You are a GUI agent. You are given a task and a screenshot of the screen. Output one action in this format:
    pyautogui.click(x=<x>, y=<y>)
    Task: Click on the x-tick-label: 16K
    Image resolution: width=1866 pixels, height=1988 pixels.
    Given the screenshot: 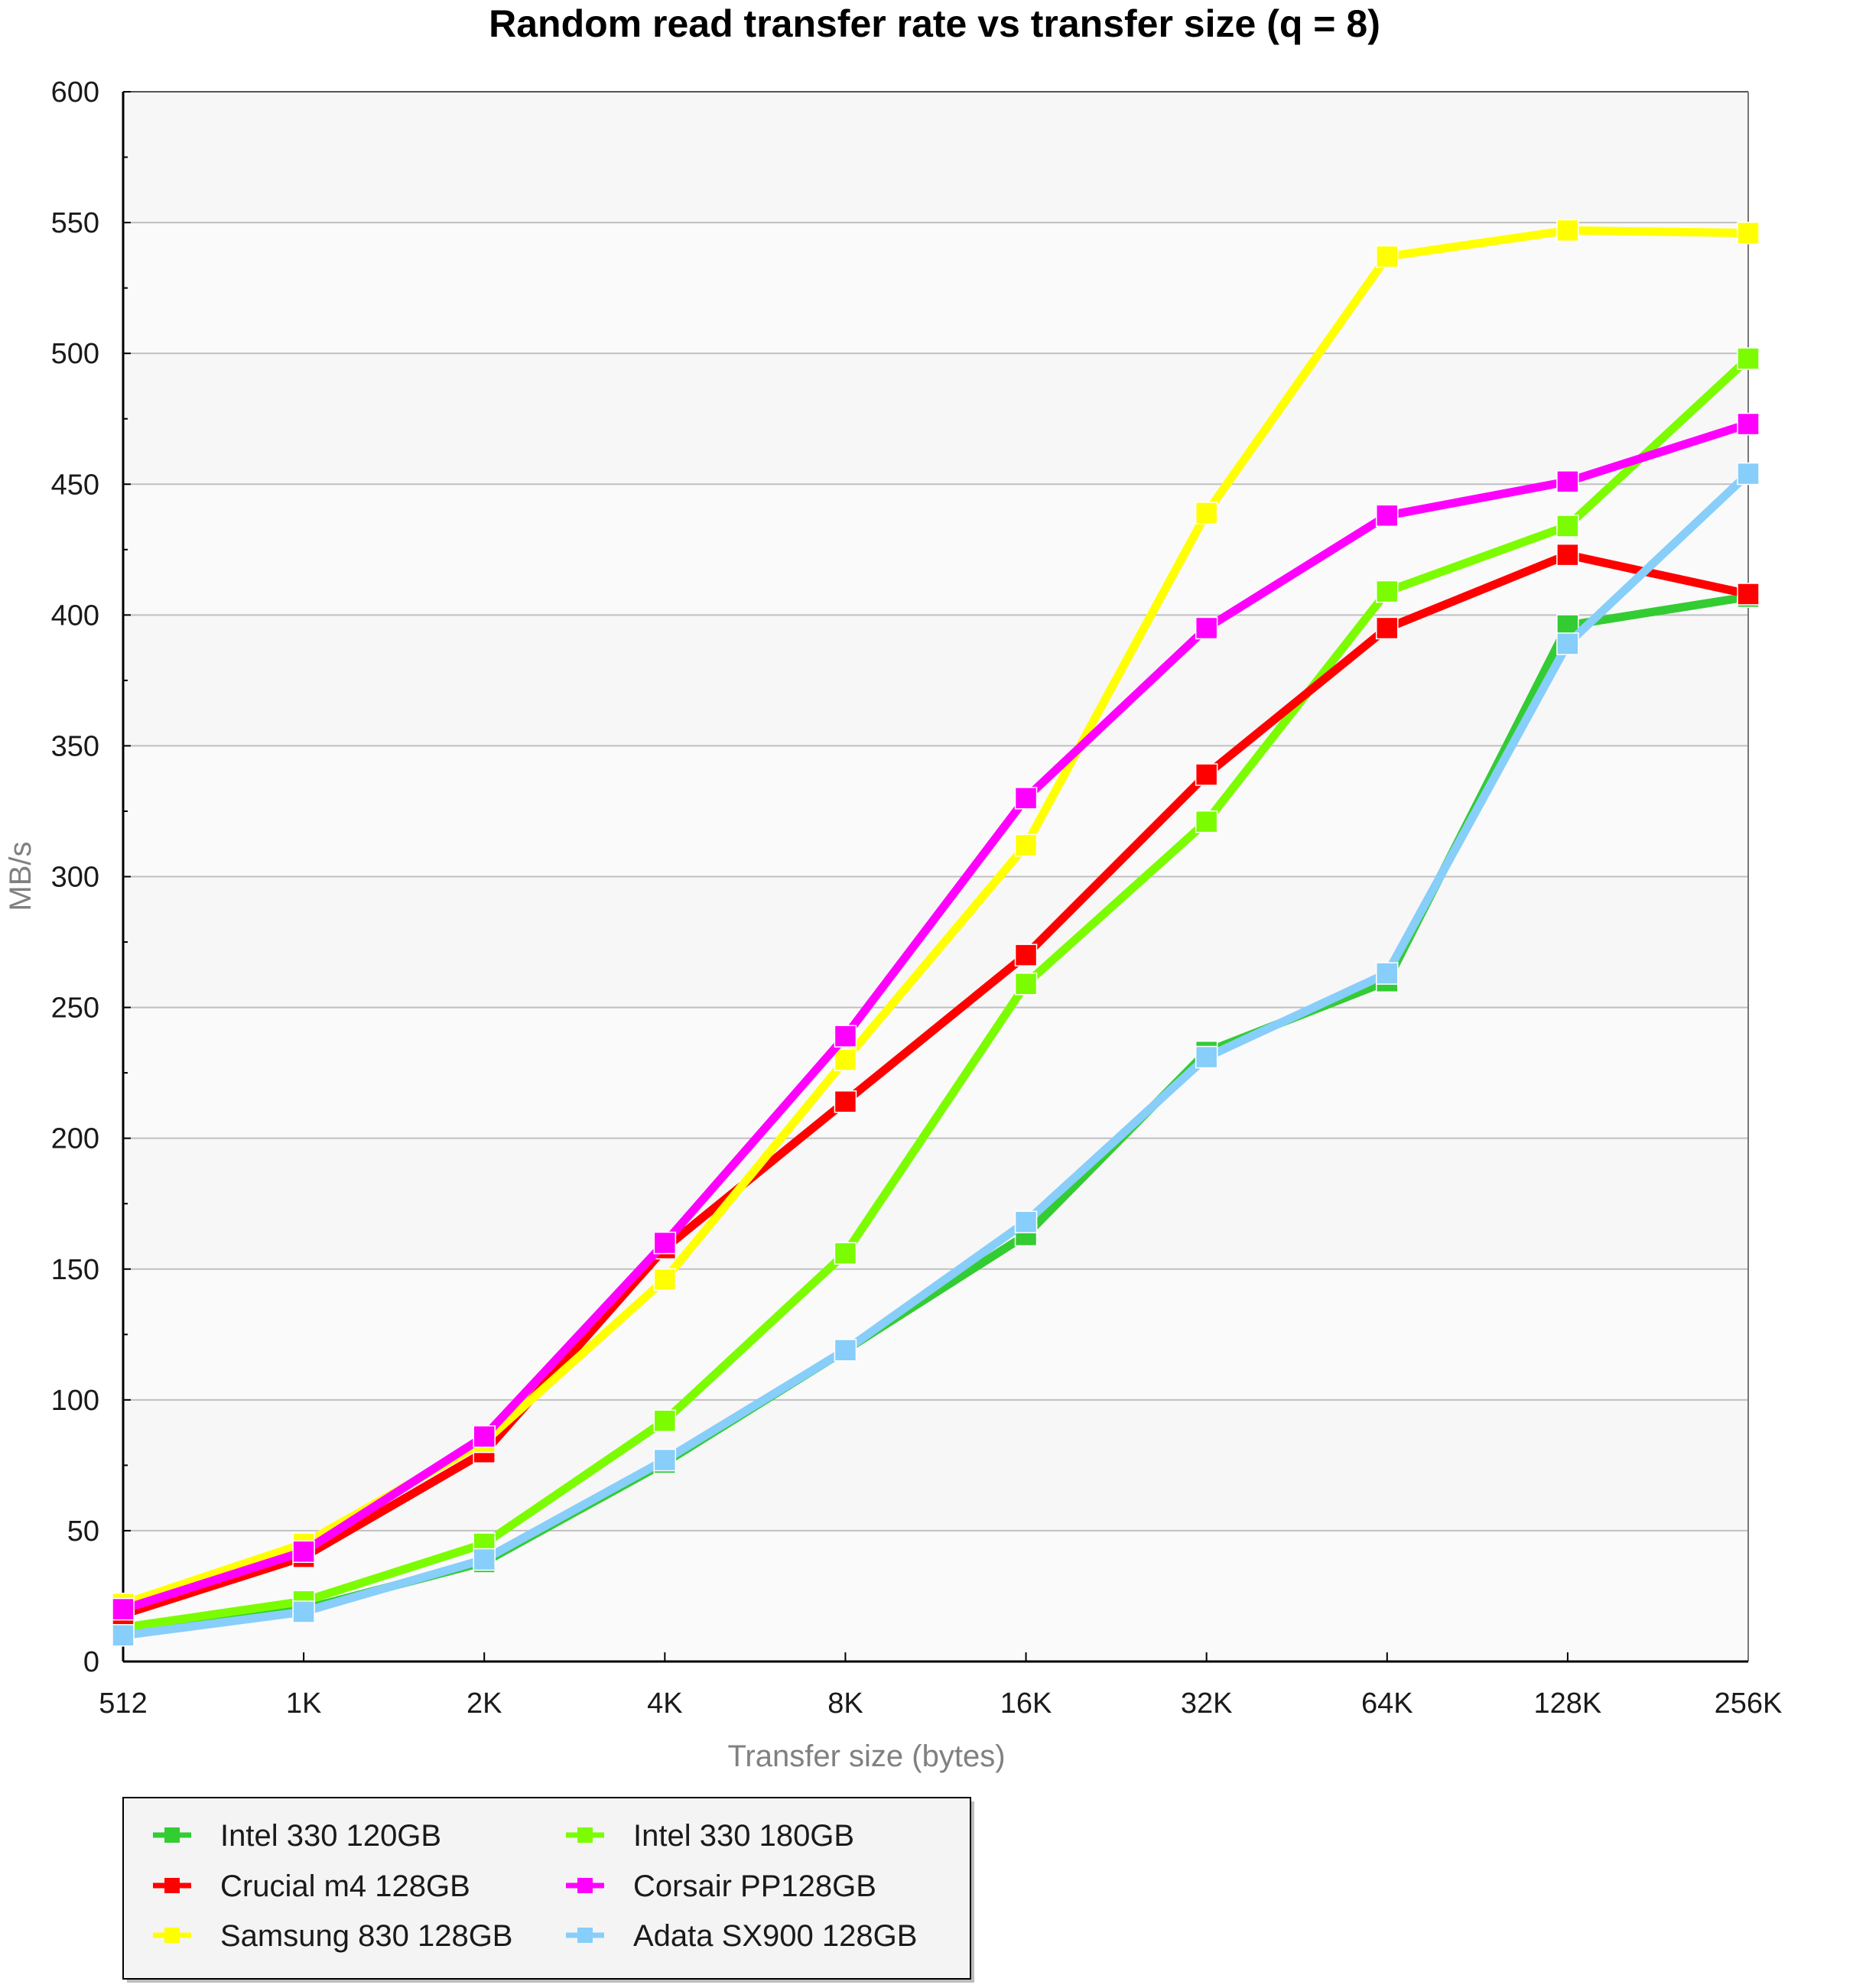 What is the action you would take?
    pyautogui.click(x=1026, y=1704)
    